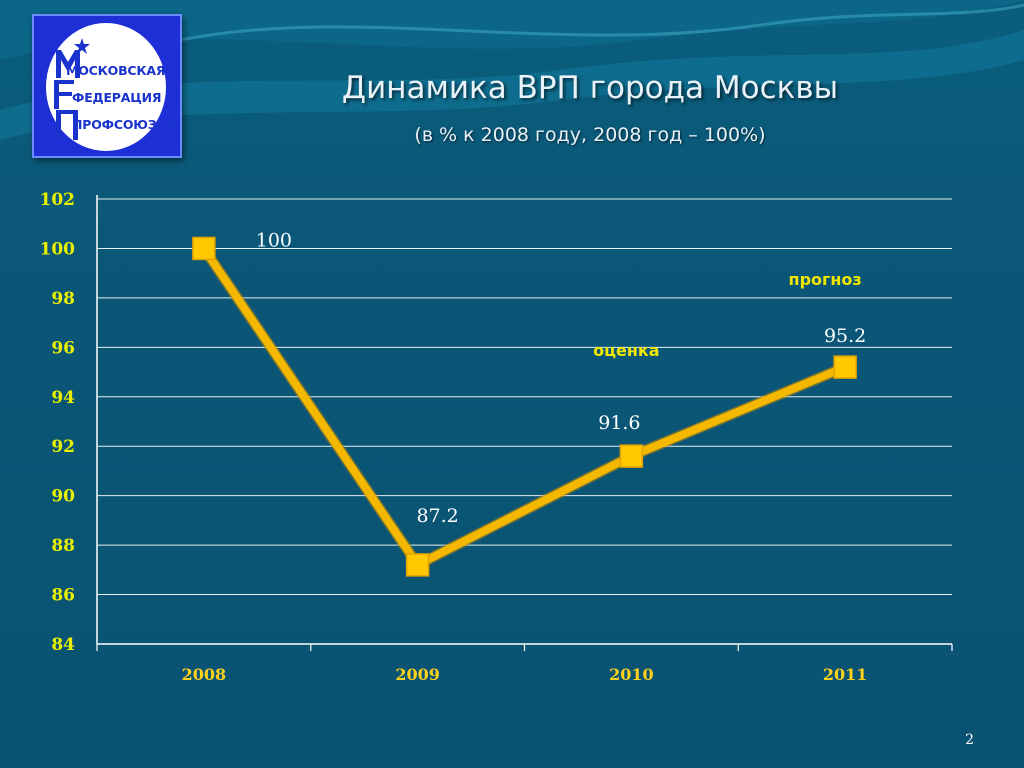 This screenshot has height=768, width=1024. Describe the element at coordinates (63, 645) in the screenshot. I see `y-tick-label: 84` at that location.